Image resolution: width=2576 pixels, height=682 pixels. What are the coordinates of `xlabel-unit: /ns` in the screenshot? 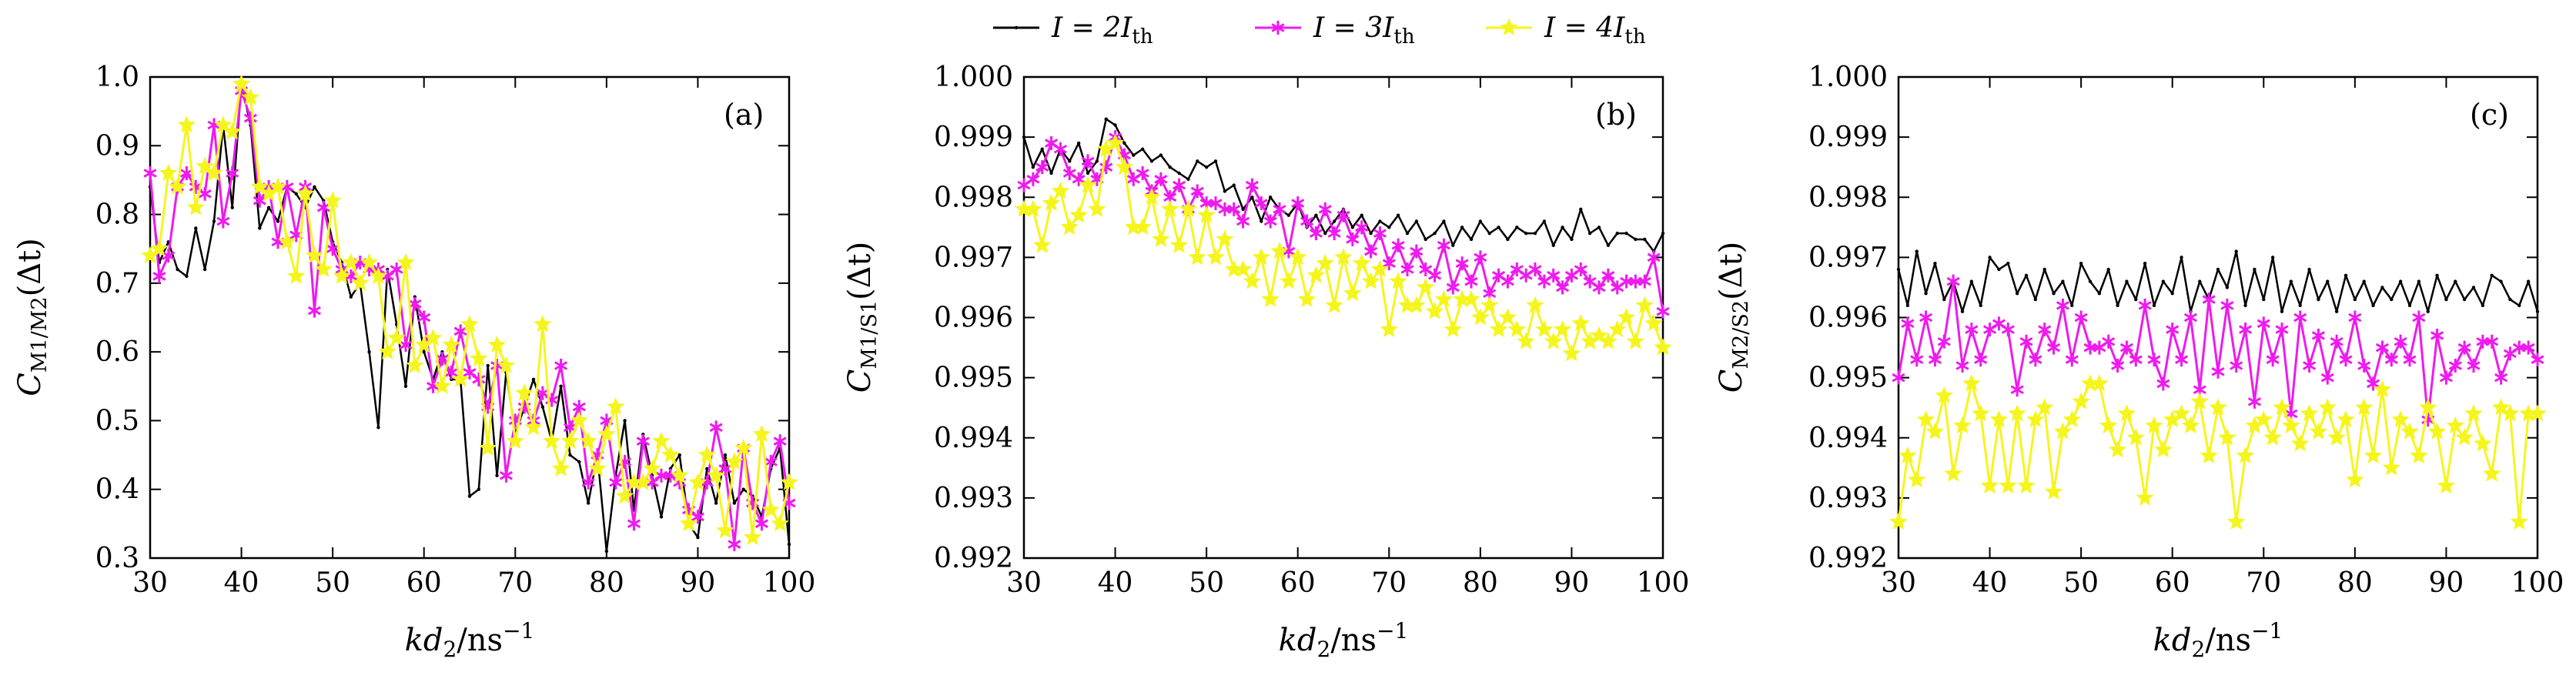 It's located at (480, 640).